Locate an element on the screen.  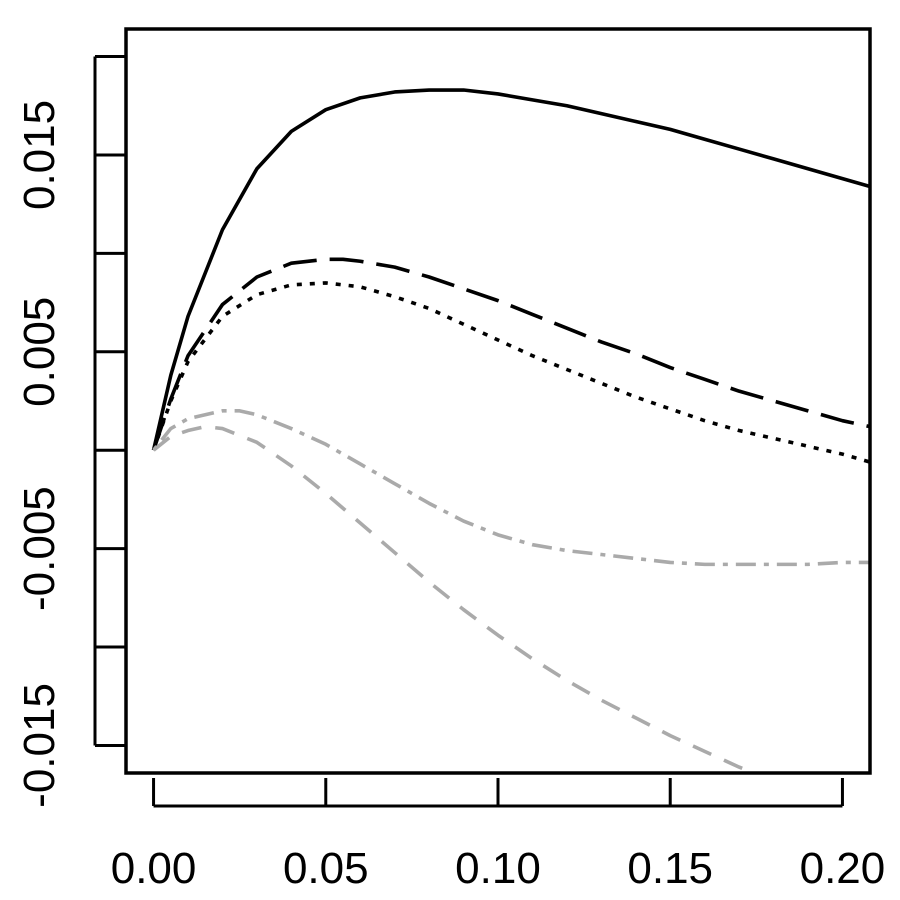
y-tick-label: 0.015 is located at coordinates (39, 155).